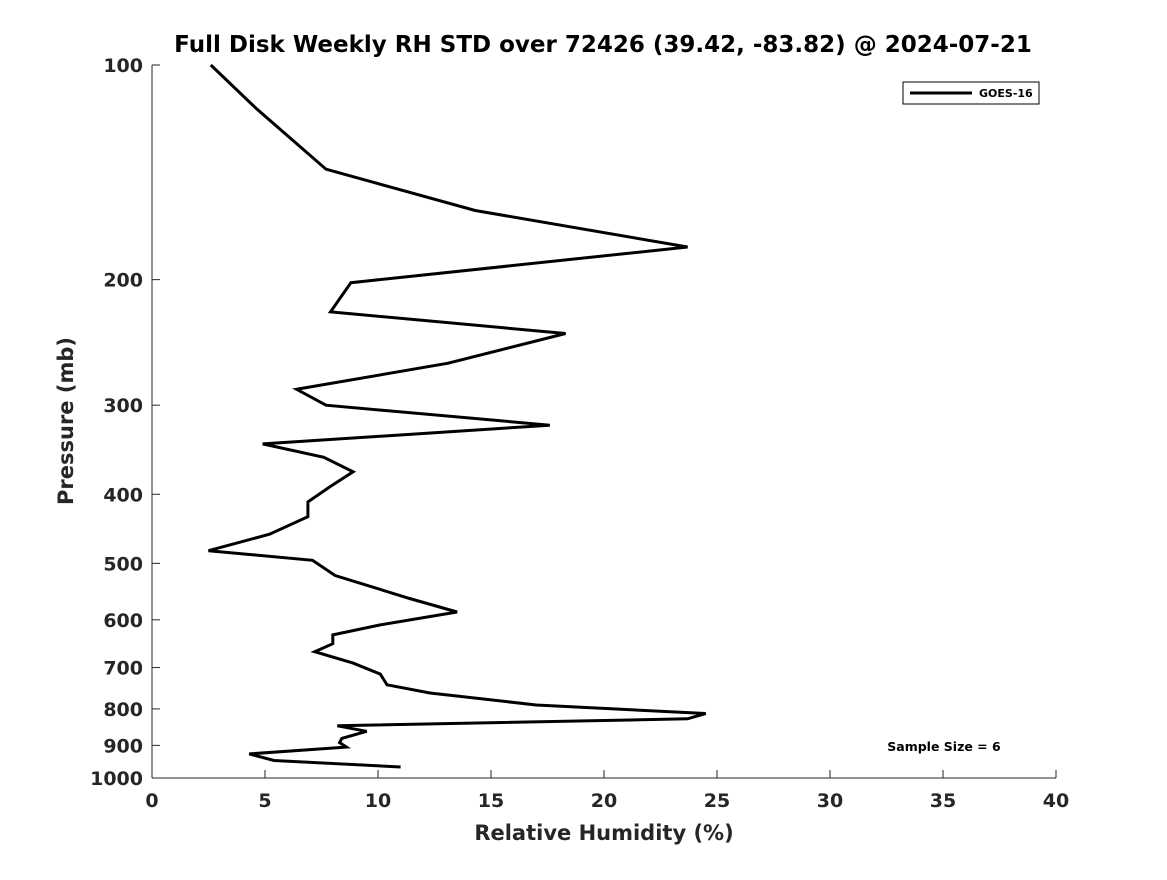 Image resolution: width=1167 pixels, height=880 pixels. I want to click on y-tick-label: 700, so click(123, 669).